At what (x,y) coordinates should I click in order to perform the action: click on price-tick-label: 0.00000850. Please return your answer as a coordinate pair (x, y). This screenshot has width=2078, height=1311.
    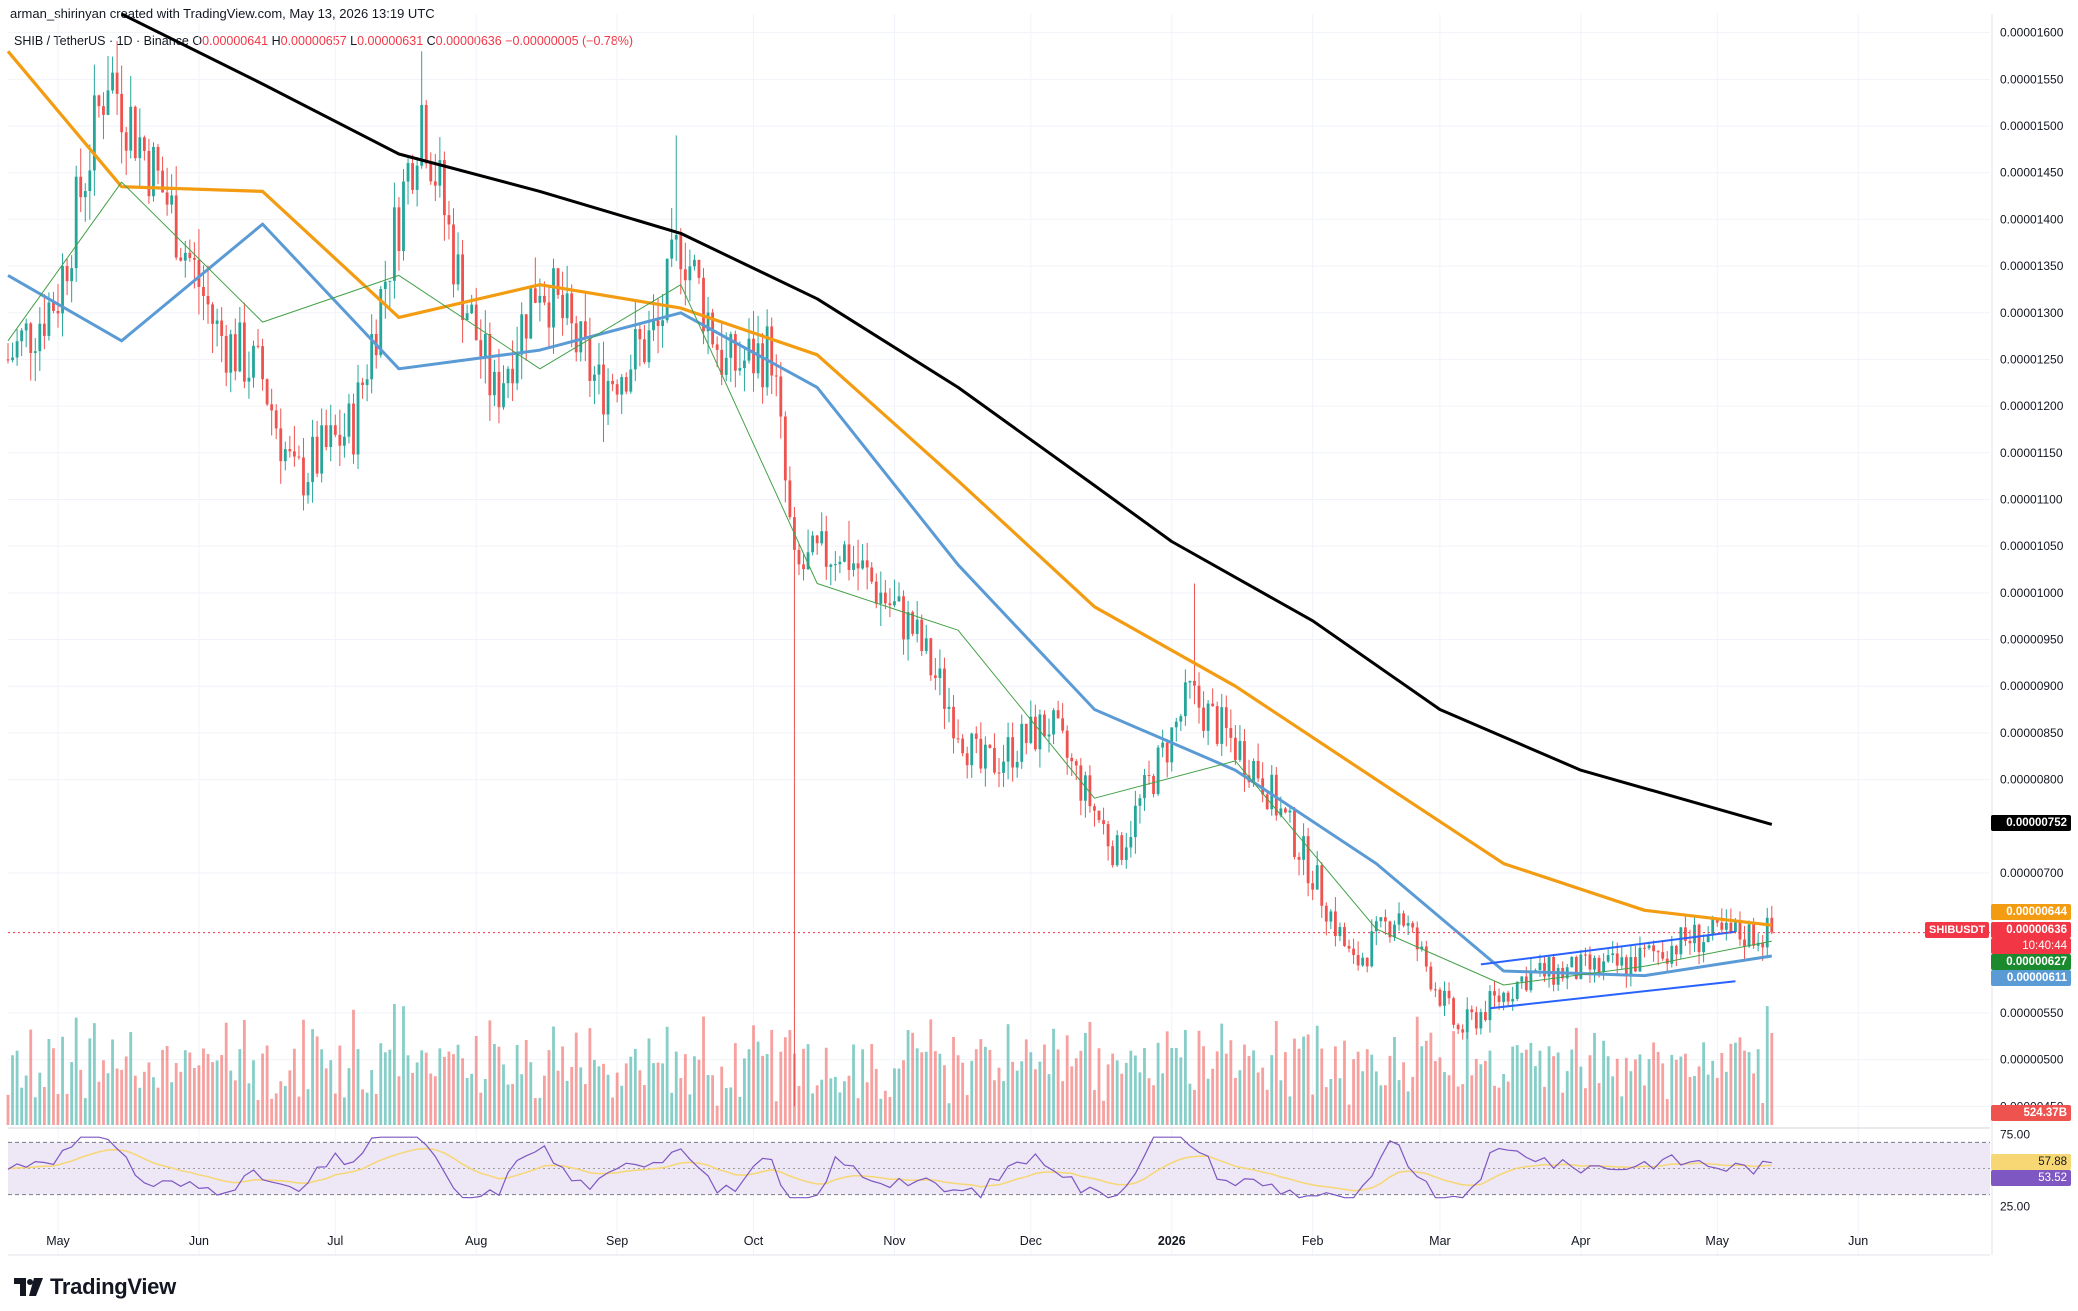
    Looking at the image, I should click on (2032, 733).